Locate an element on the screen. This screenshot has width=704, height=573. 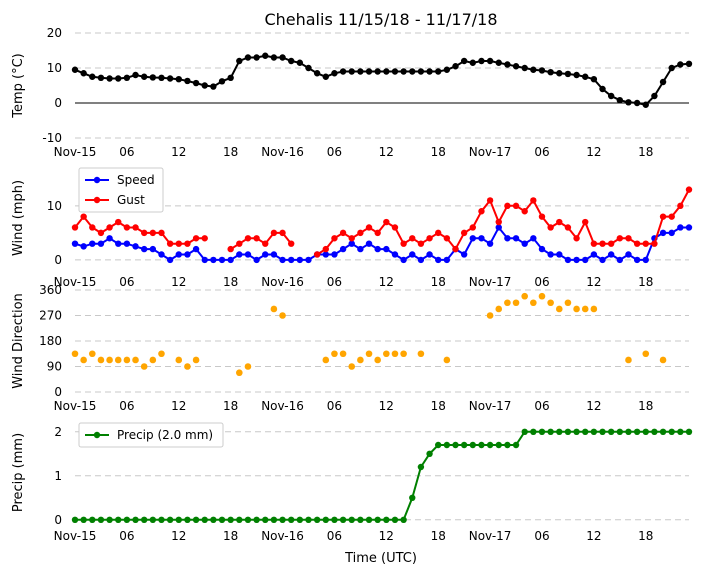
x-tick-label-wind: 12 is located at coordinates (593, 282).